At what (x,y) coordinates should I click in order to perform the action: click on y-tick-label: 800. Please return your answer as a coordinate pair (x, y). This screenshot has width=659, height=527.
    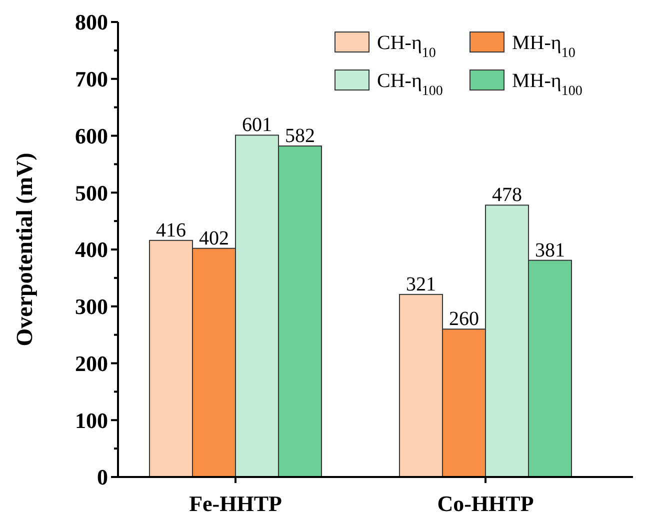
    Looking at the image, I should click on (91, 22).